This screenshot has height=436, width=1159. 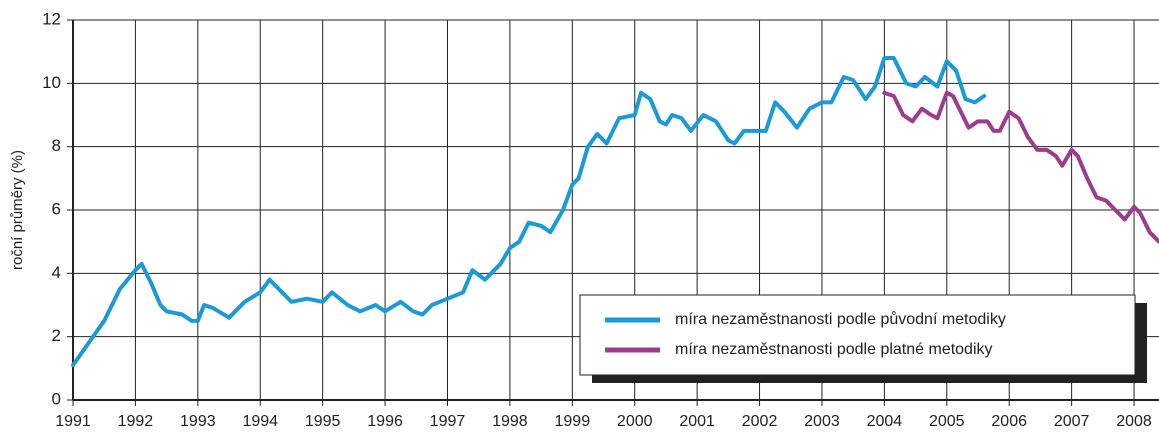 I want to click on x-tick-label: 2006, so click(x=1009, y=421).